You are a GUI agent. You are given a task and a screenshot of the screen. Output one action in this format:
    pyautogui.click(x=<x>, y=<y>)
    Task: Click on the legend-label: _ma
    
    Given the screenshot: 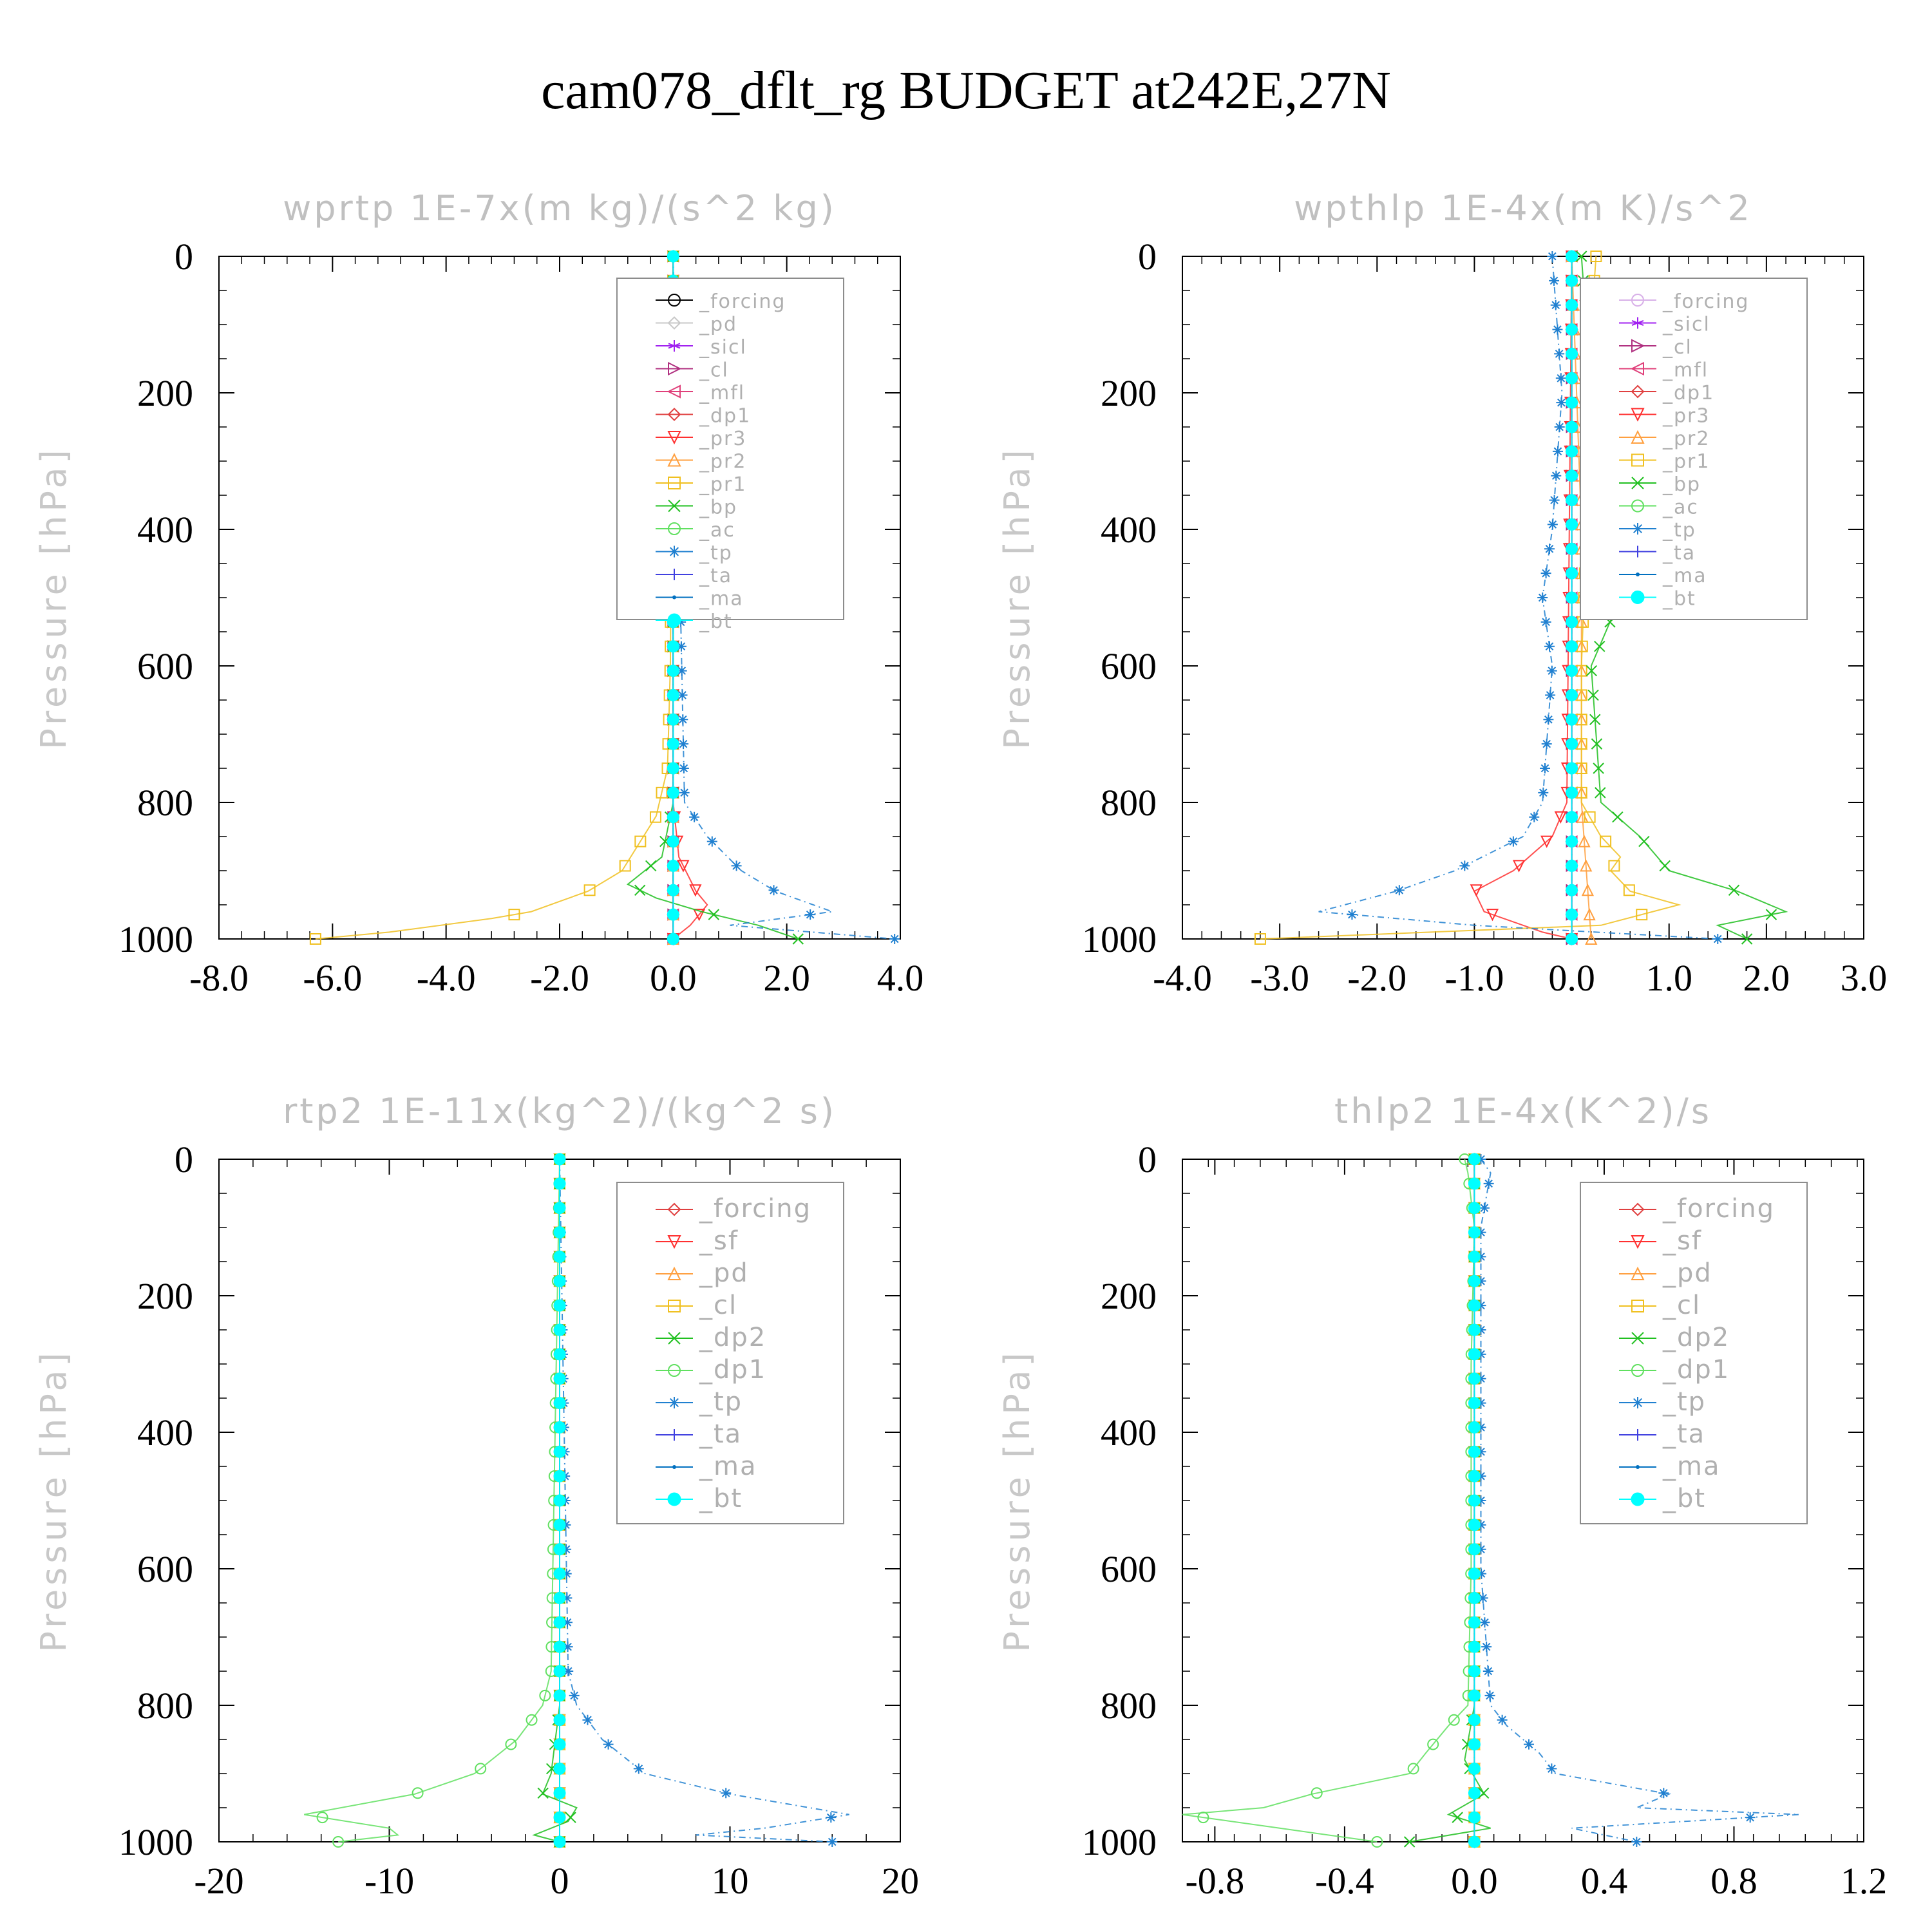 What is the action you would take?
    pyautogui.click(x=721, y=599)
    